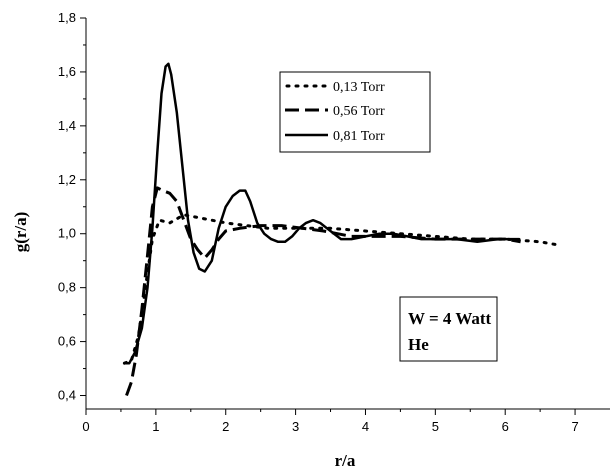 The width and height of the screenshot is (613, 471). What do you see at coordinates (67, 71) in the screenshot?
I see `y-tick-label: 1,6` at bounding box center [67, 71].